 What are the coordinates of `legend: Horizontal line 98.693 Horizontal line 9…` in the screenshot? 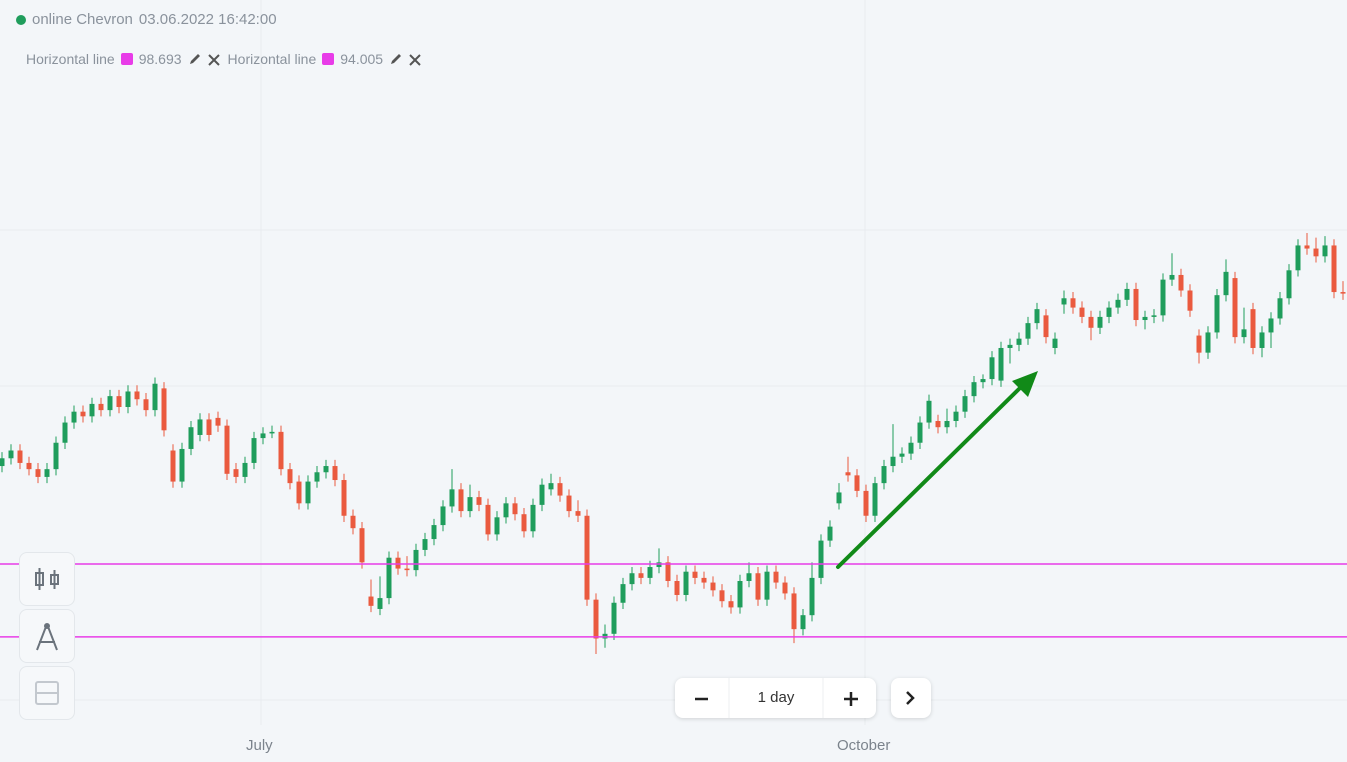 It's located at (224, 59).